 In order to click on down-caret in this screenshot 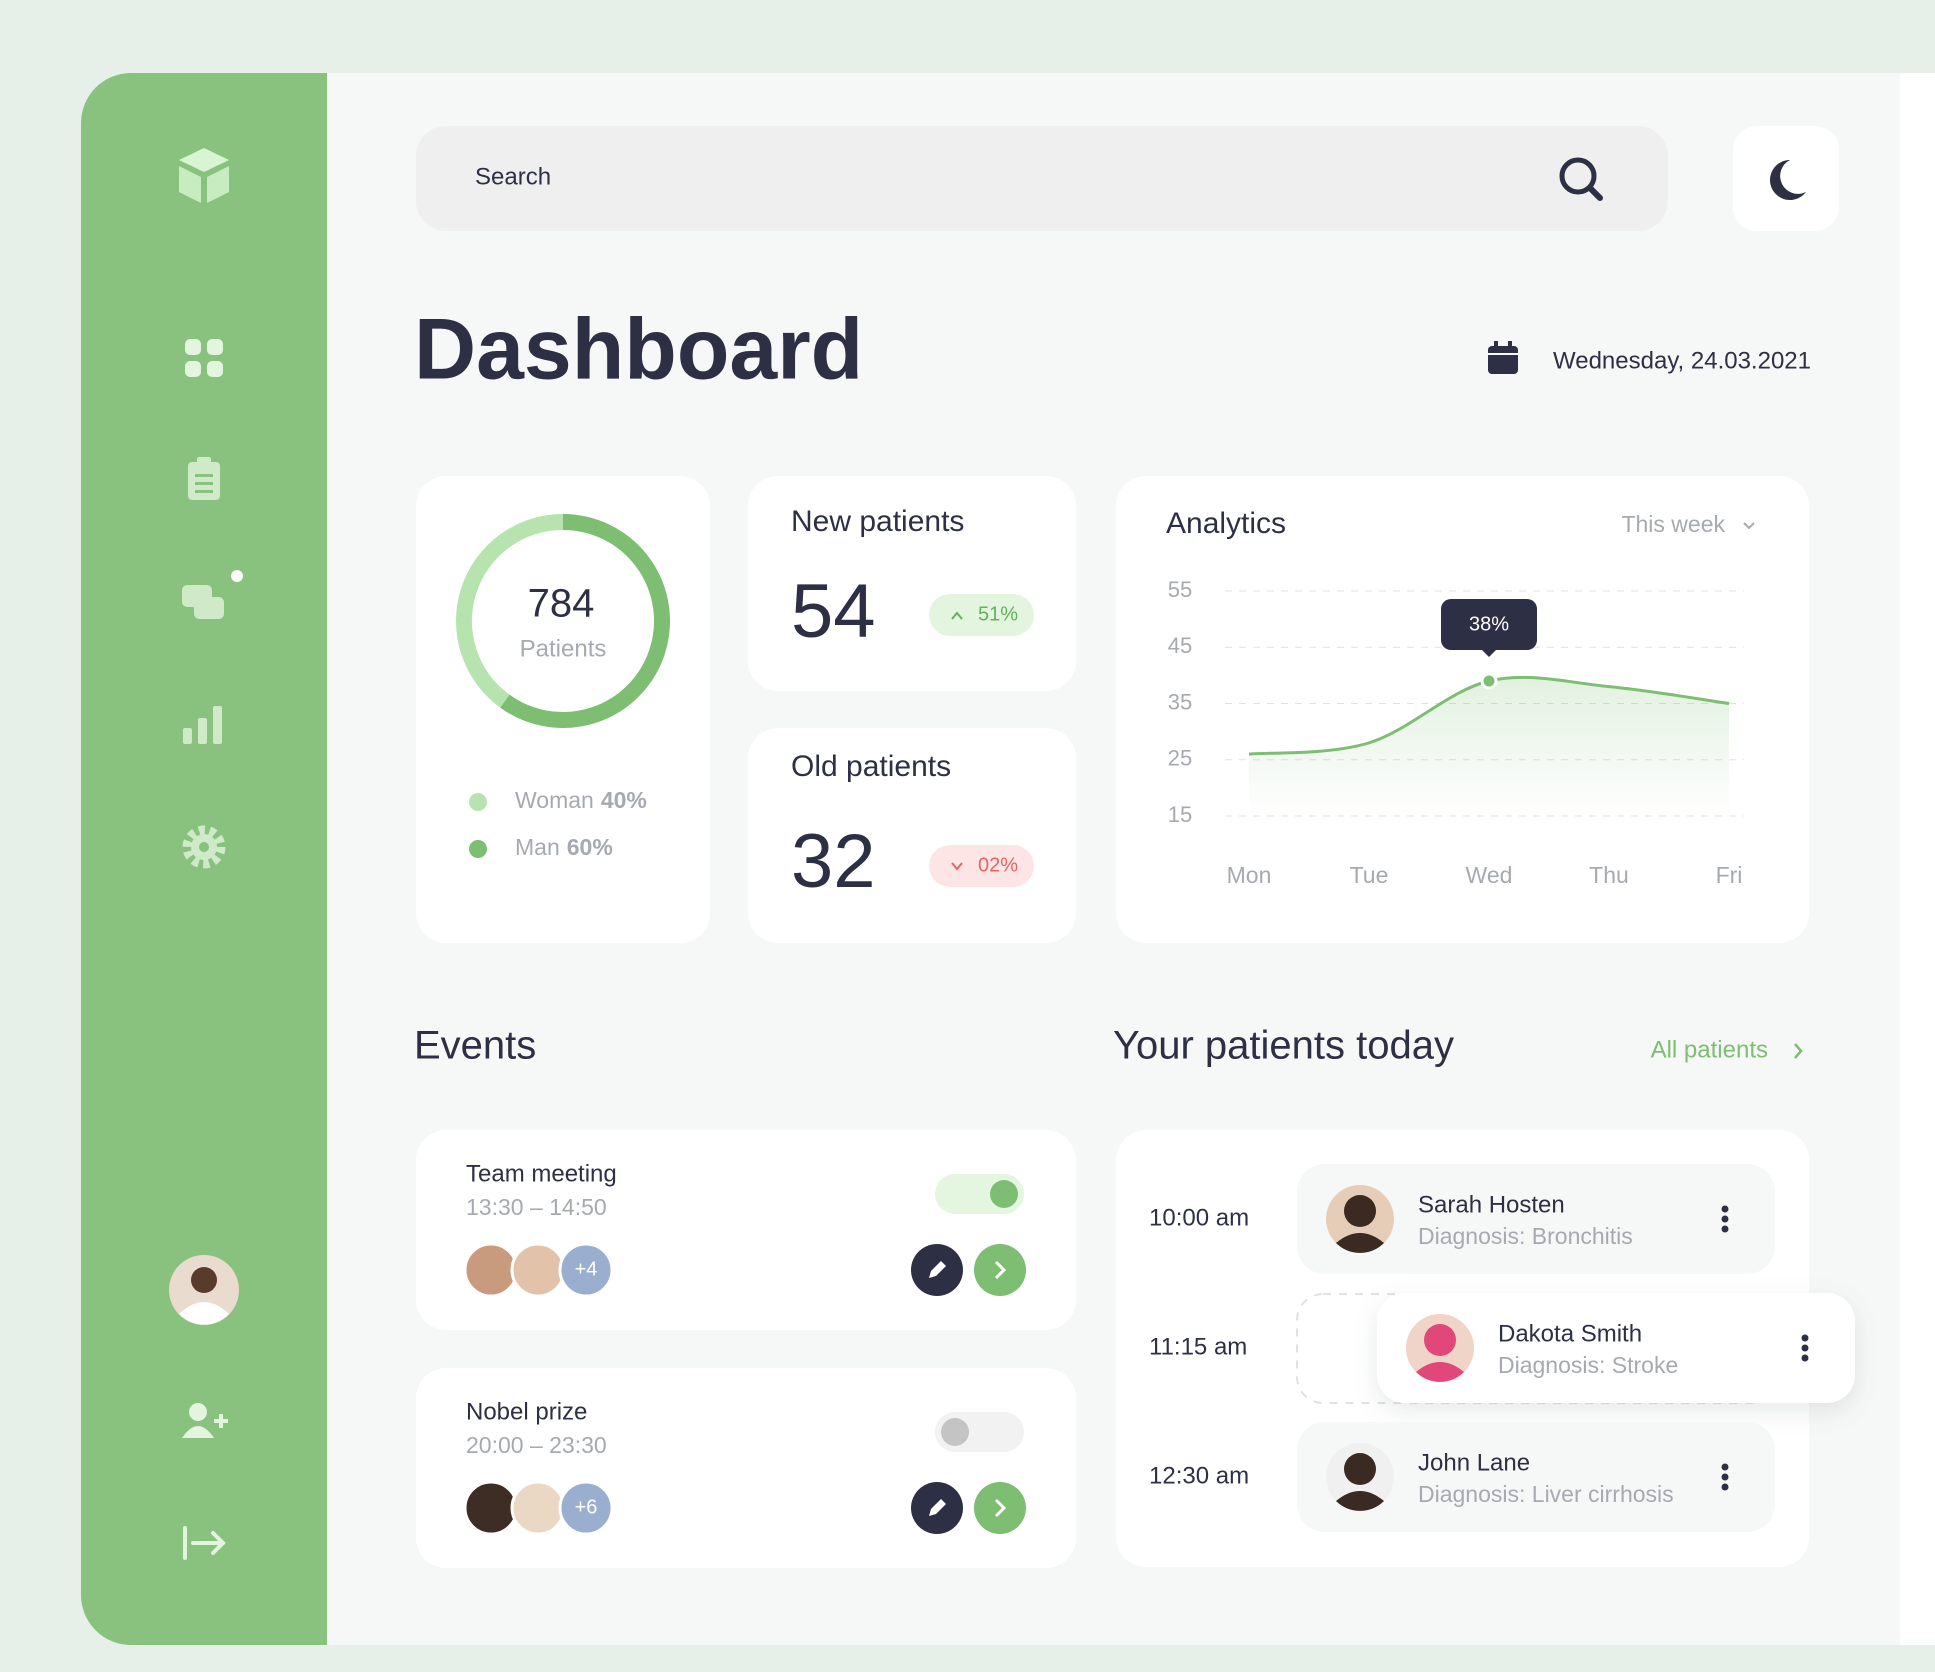, I will do `click(957, 866)`.